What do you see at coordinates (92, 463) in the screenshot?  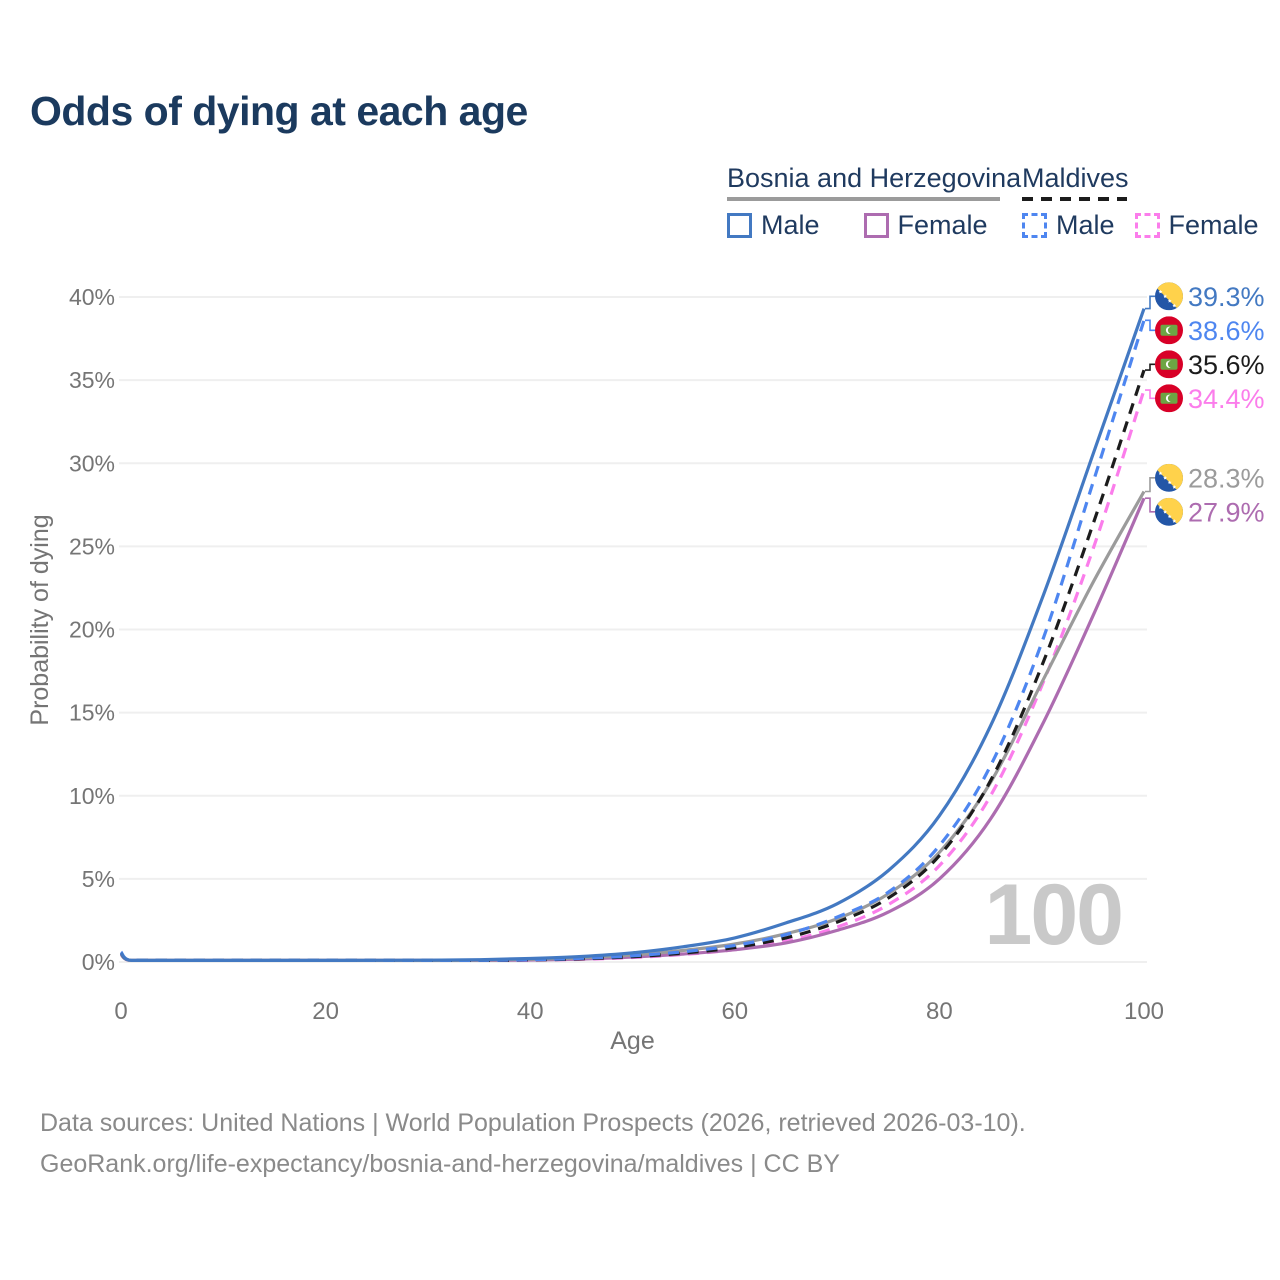 I see `y-tick-label: 30%` at bounding box center [92, 463].